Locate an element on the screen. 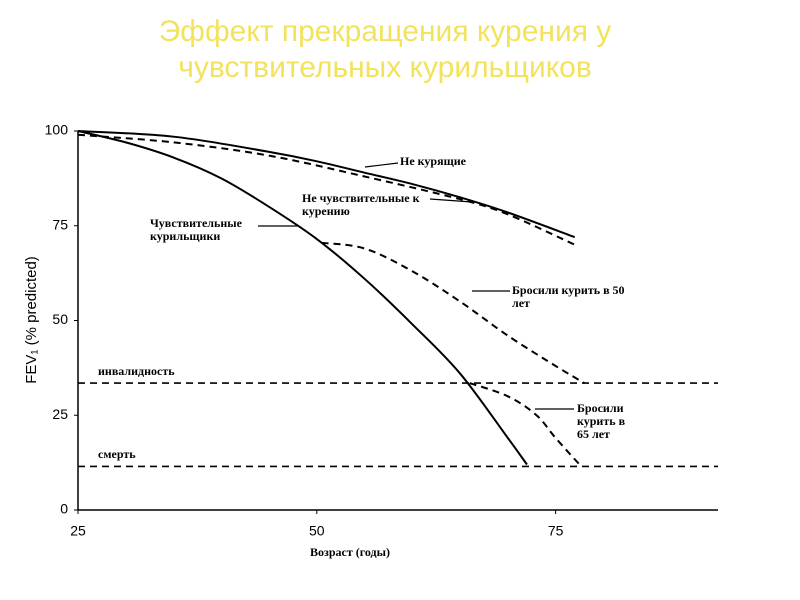 The height and width of the screenshot is (600, 800). x-tick-label: 75 is located at coordinates (556, 531).